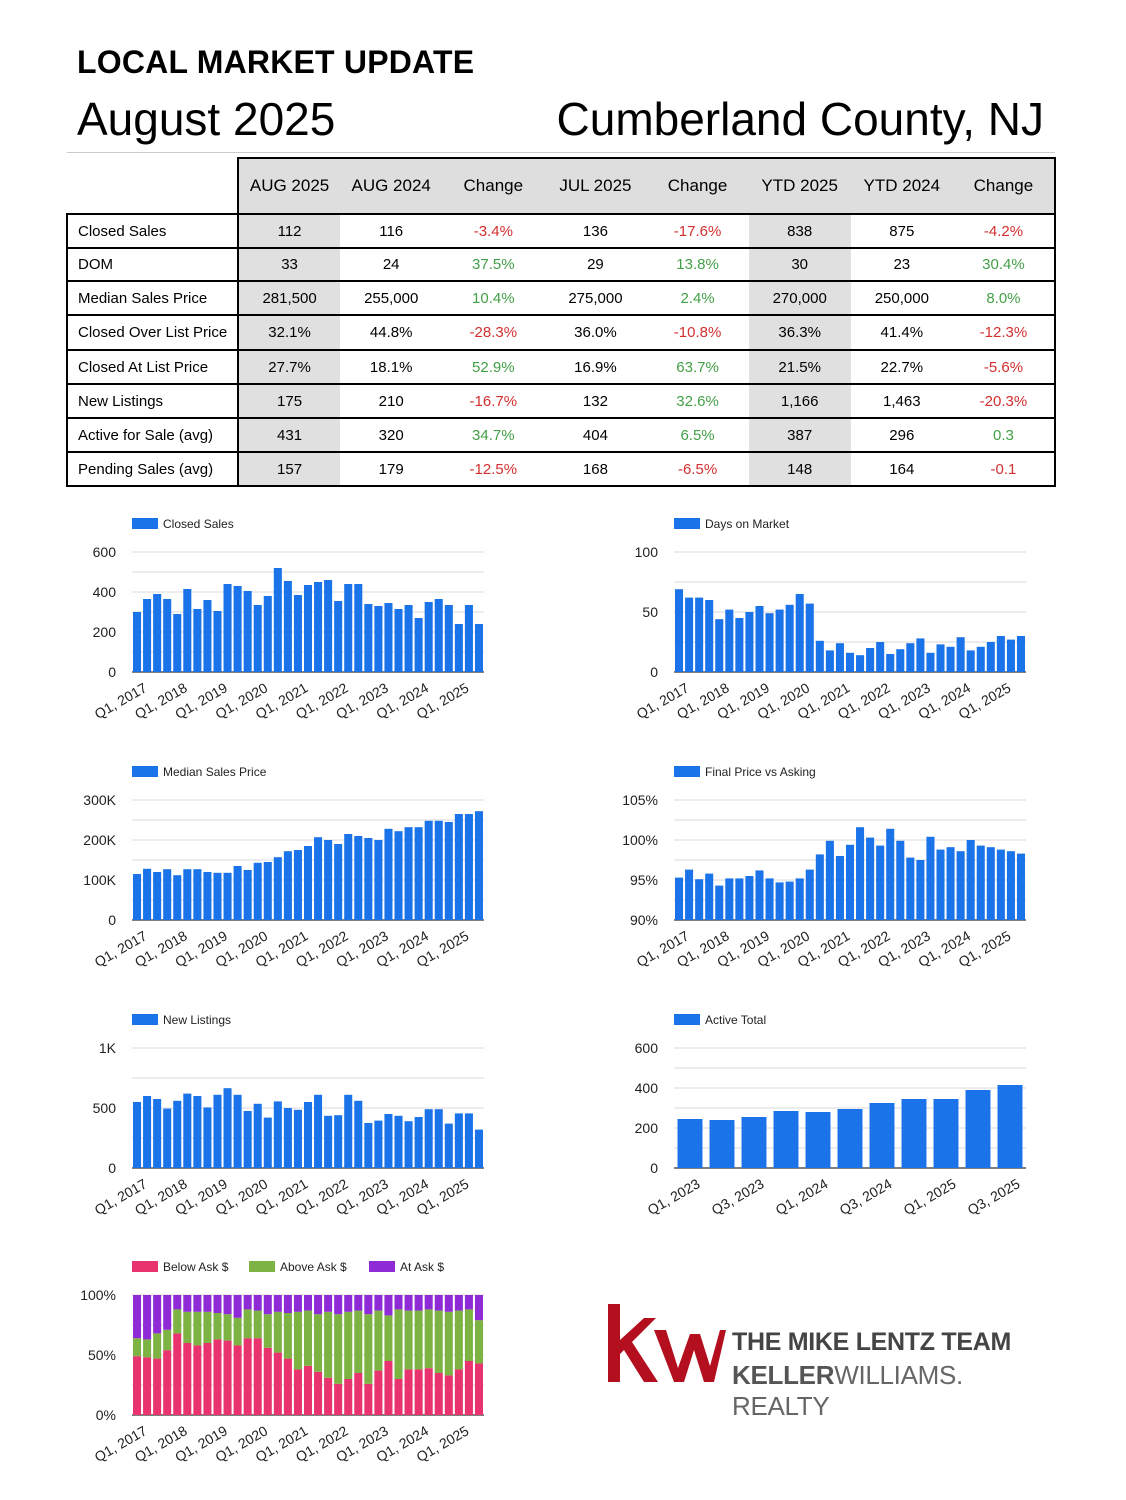 This screenshot has height=1500, width=1126. I want to click on table-cell: -5.6%, so click(1004, 367).